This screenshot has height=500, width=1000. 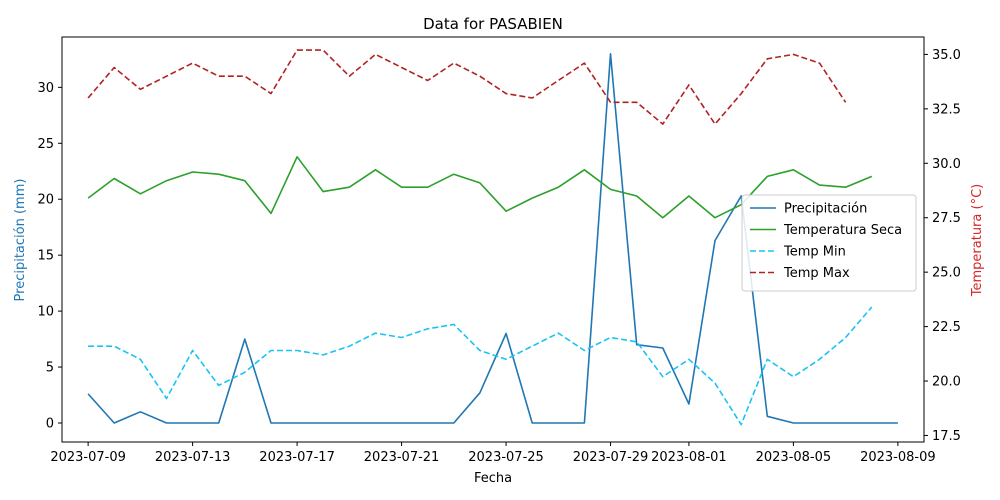 I want to click on right-tick-label: 35.0, so click(x=946, y=55).